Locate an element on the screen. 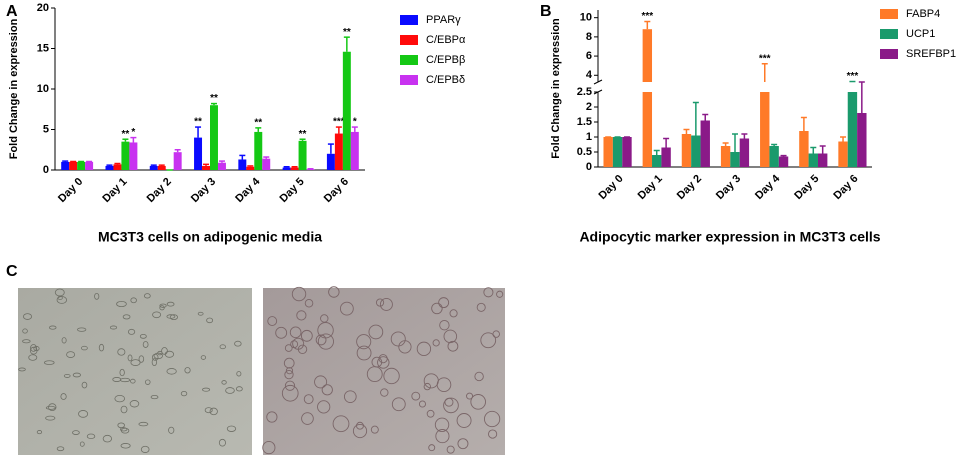 The height and width of the screenshot is (458, 968). y-tick-label: 15 is located at coordinates (43, 48).